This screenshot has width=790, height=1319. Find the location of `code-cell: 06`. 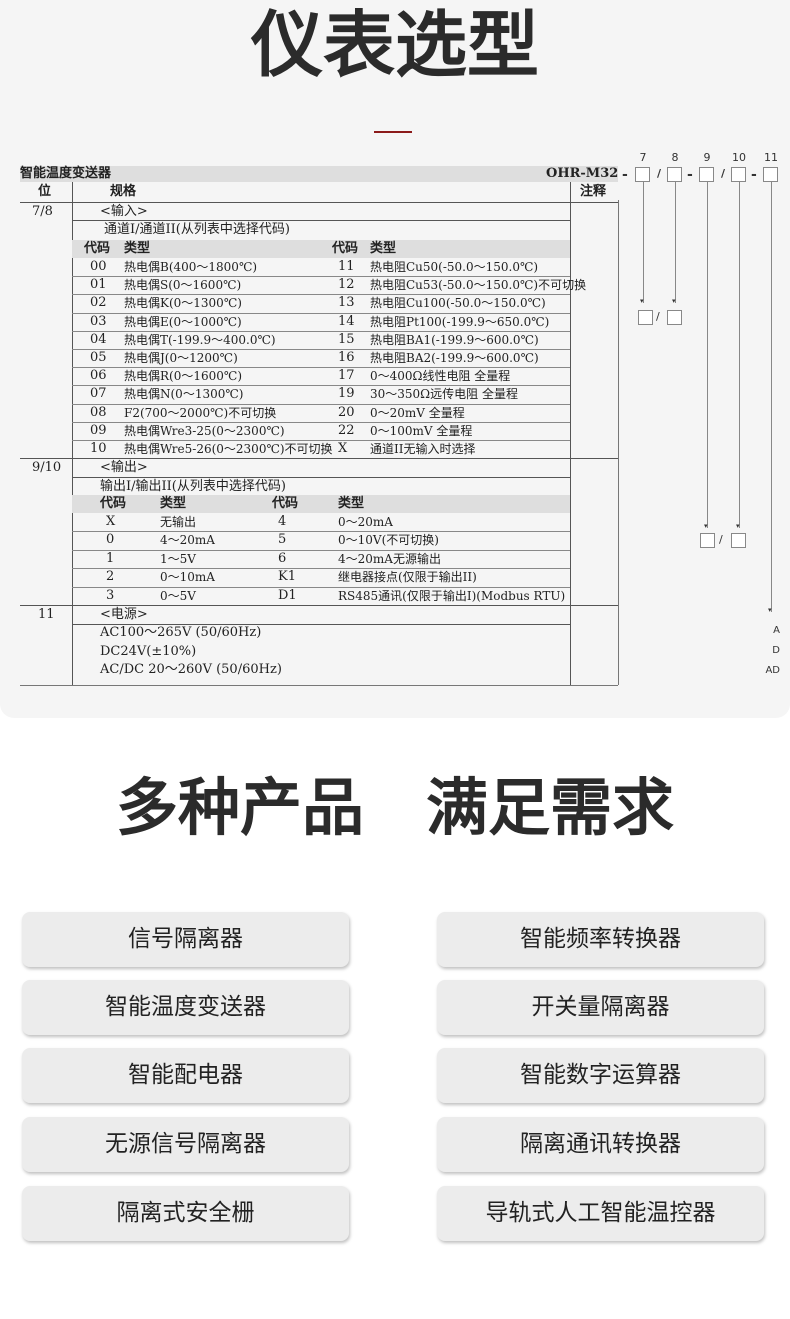

code-cell: 06 is located at coordinates (98, 376).